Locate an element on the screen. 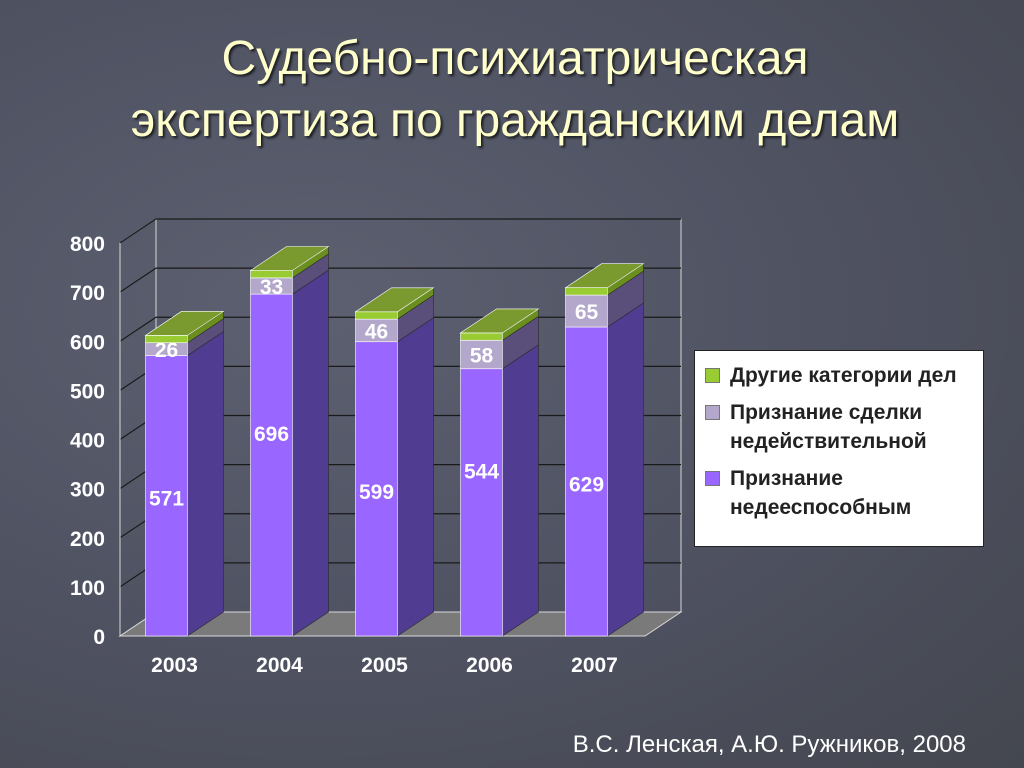 This screenshot has width=1024, height=768. x-tick-label: 2004 is located at coordinates (279, 665).